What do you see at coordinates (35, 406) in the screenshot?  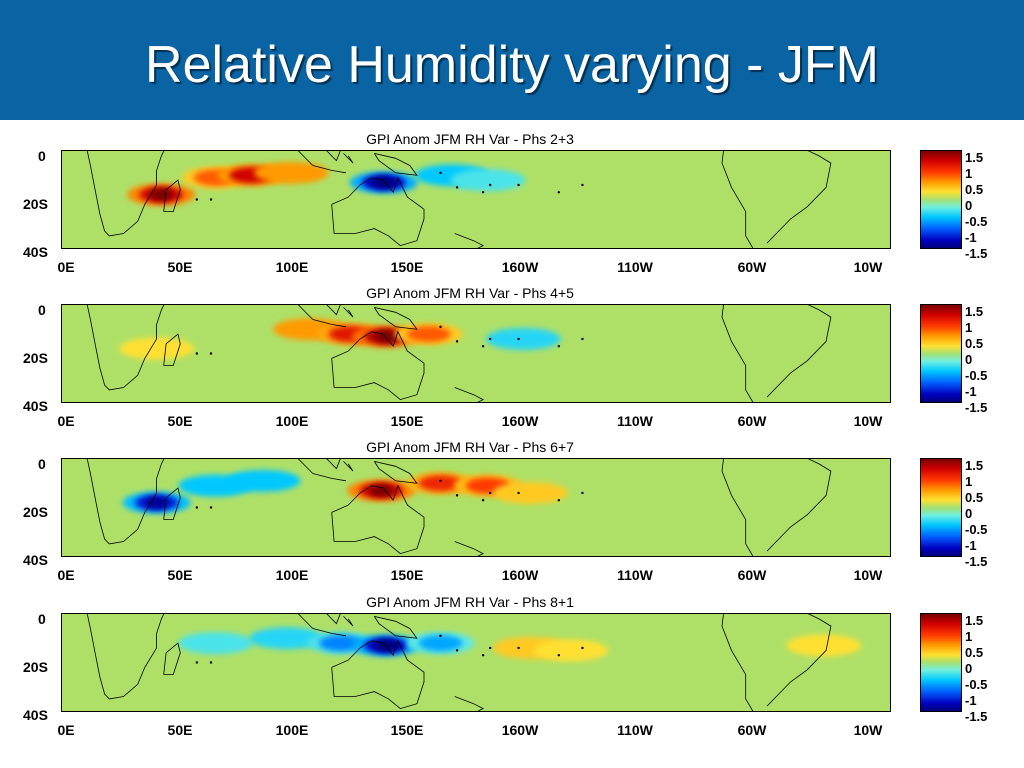 I see `y-tick-label: 40S` at bounding box center [35, 406].